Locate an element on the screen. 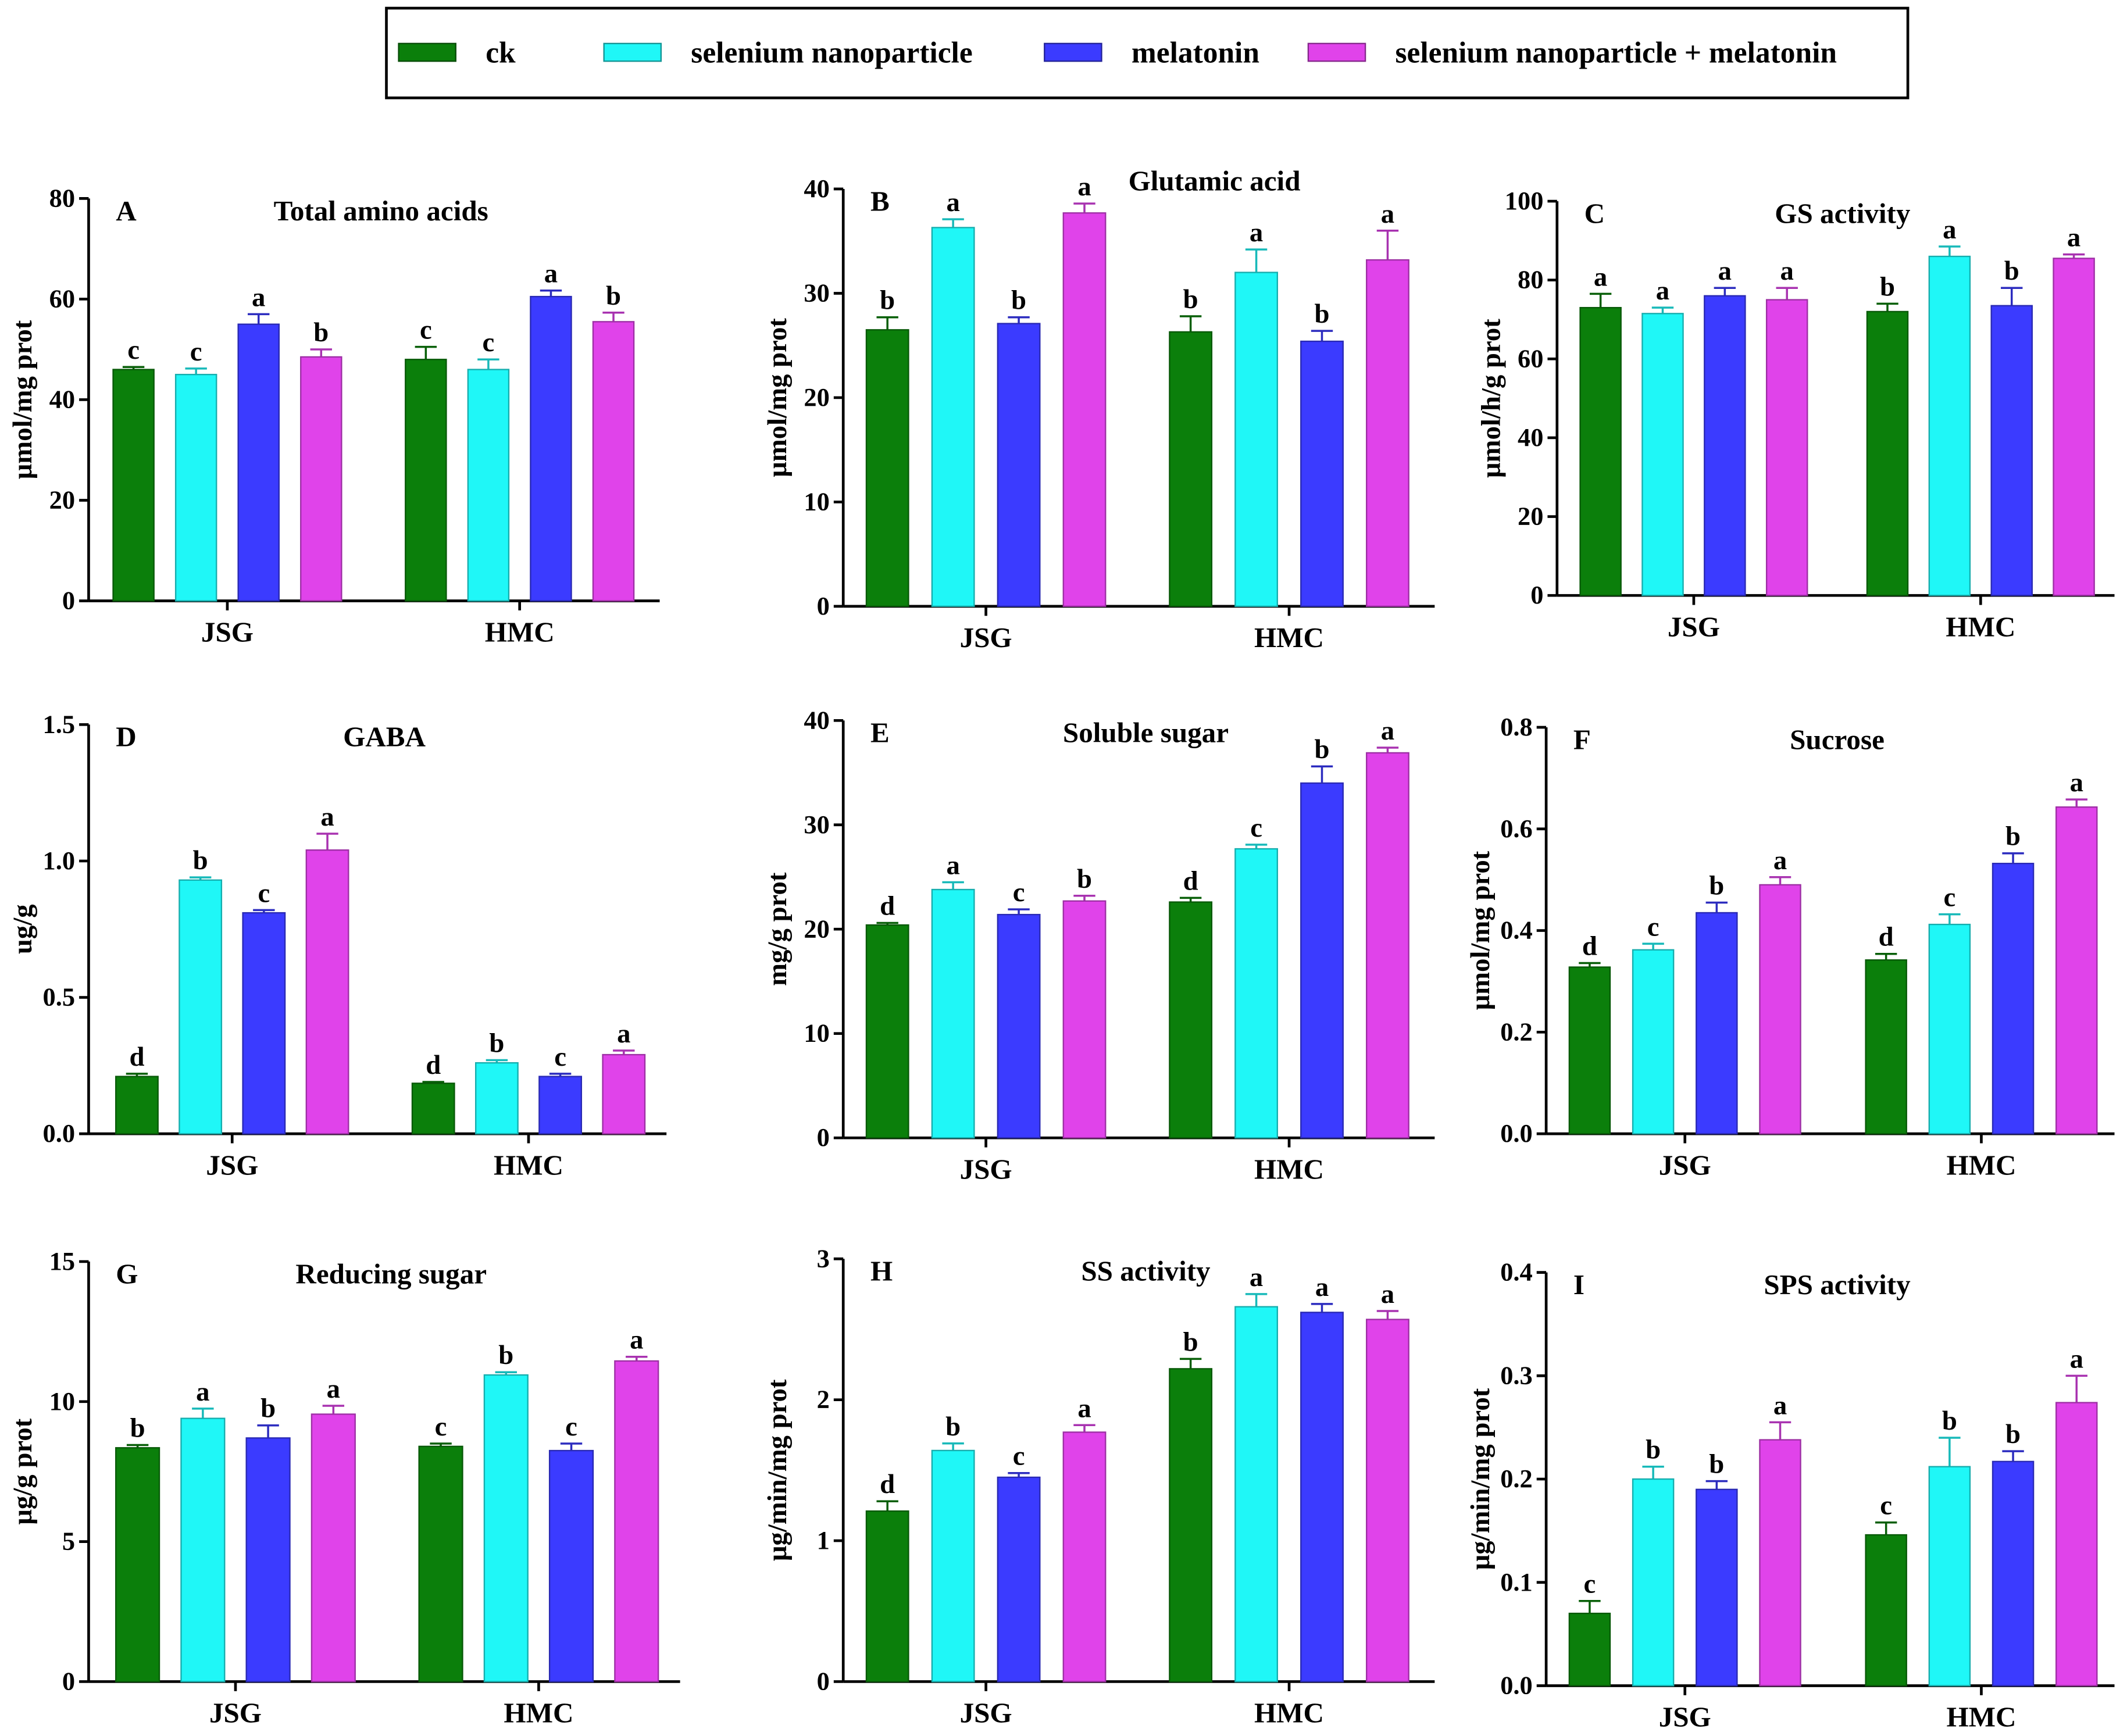 This screenshot has width=2127, height=1736. y-tick-label: 0.8 is located at coordinates (1516, 726).